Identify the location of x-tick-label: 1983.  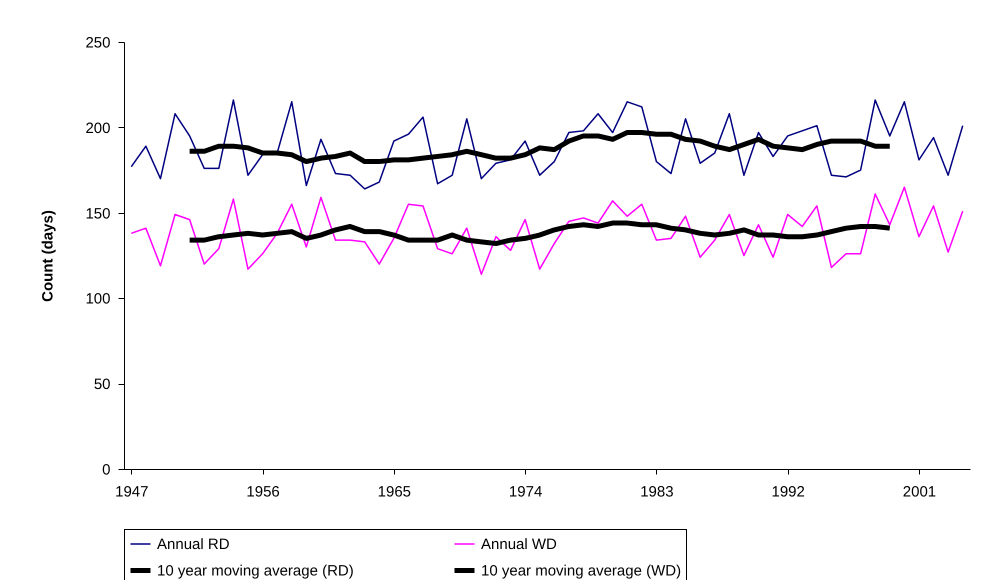
(657, 492).